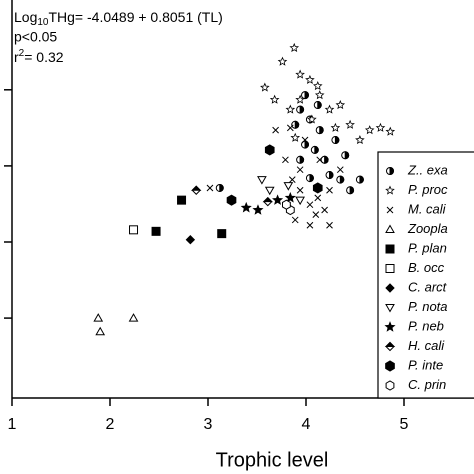  I want to click on legend-label: C. arct, so click(428, 286).